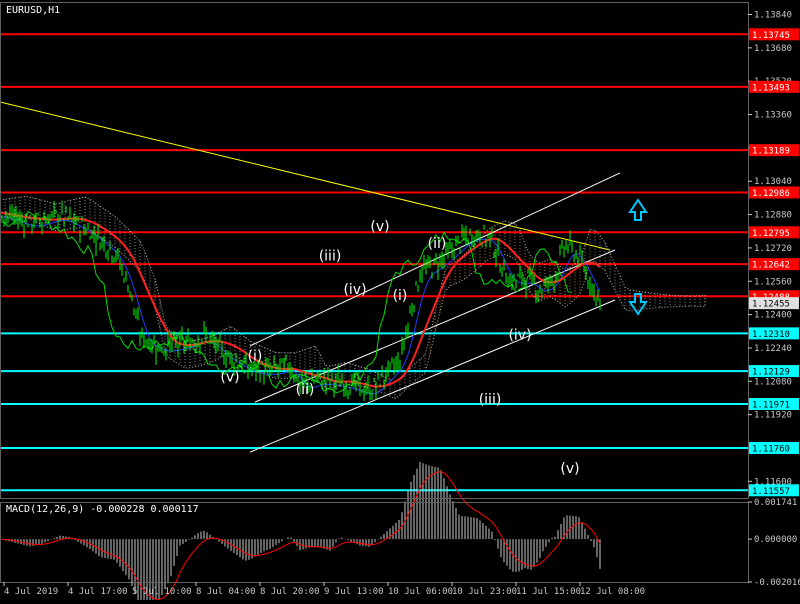  I want to click on price-tick-label: 1.12880, so click(773, 216).